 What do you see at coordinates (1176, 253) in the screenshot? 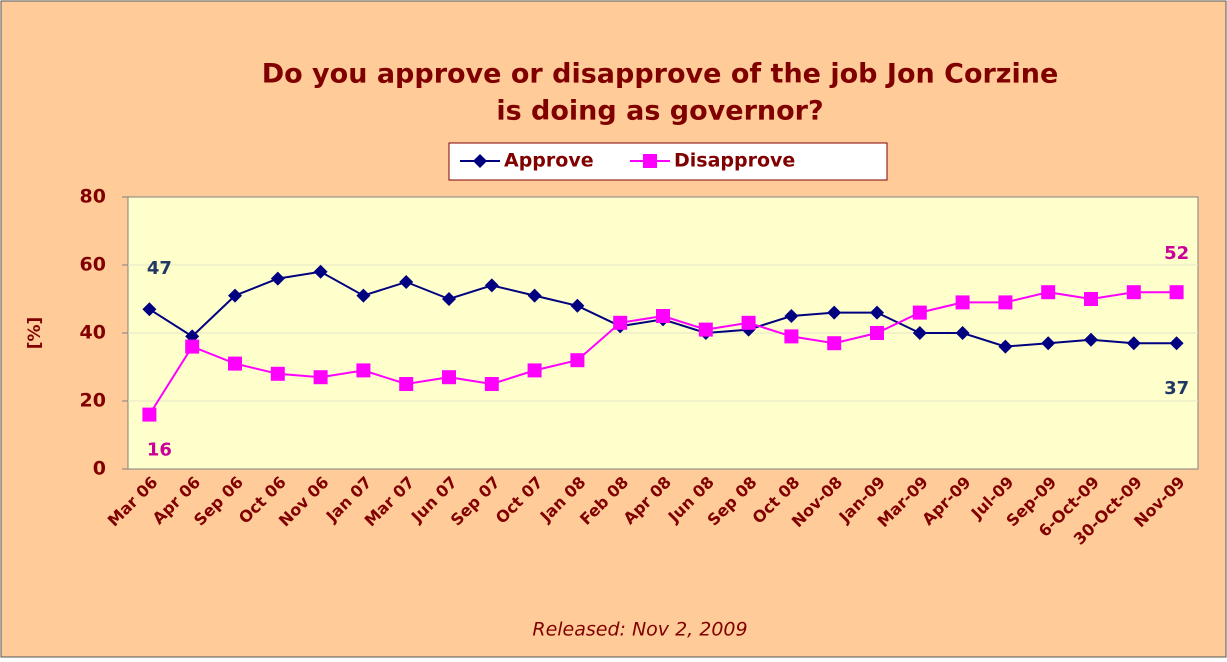
I see `data-label: 52` at bounding box center [1176, 253].